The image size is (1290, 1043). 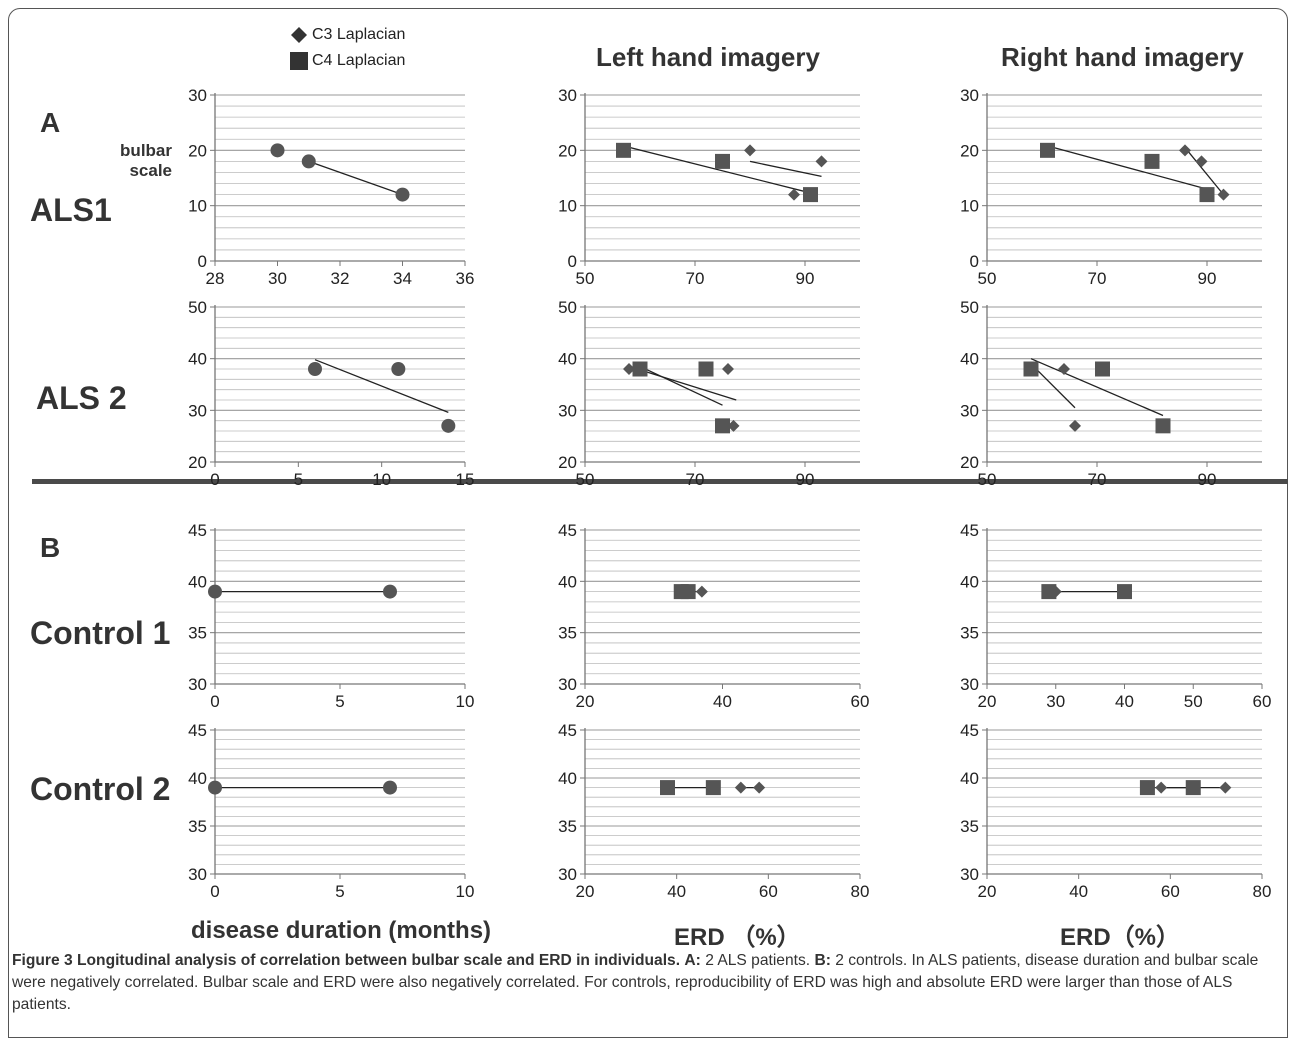 I want to click on x-tick-label: 36, so click(x=465, y=278).